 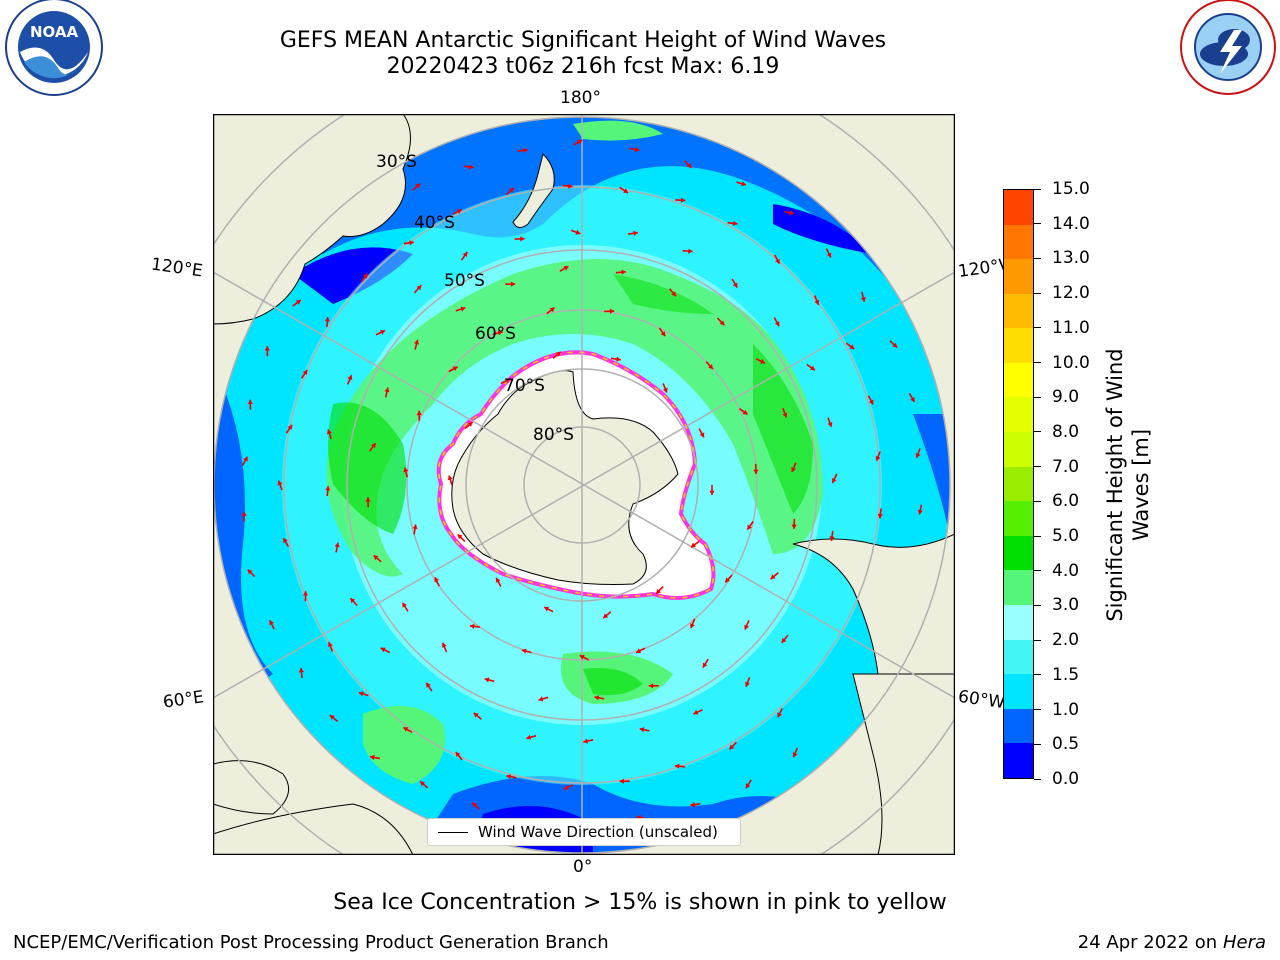 I want to click on colorbar-tick-label: 0.0, so click(x=1066, y=779).